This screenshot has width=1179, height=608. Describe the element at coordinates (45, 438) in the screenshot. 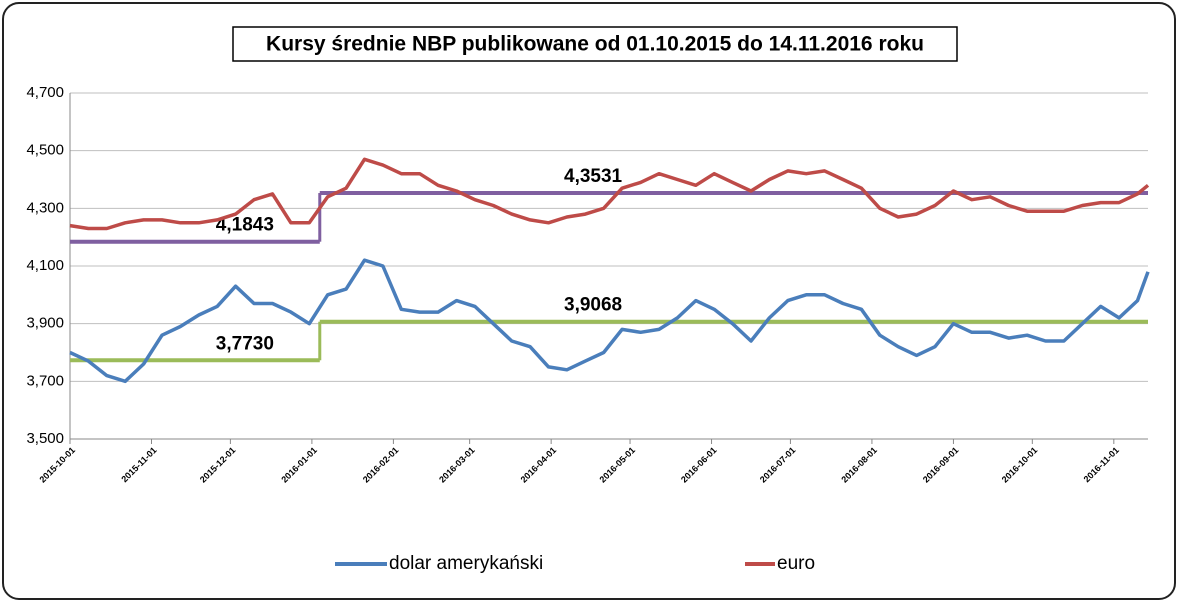

I see `y-tick-label: 3,500` at that location.